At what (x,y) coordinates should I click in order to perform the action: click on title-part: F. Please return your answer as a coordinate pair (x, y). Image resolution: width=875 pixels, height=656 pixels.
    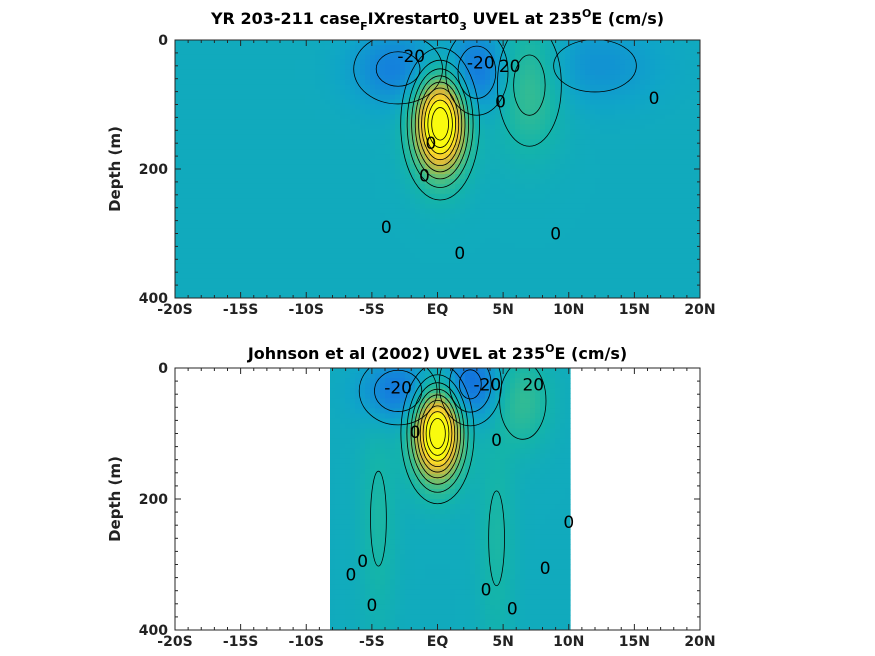
    Looking at the image, I should click on (364, 26).